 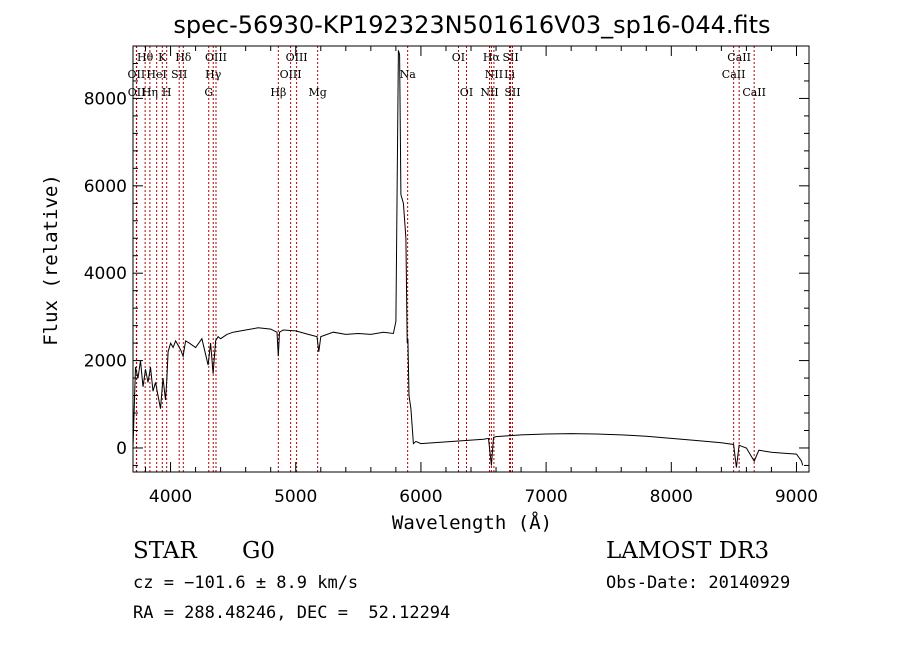 What do you see at coordinates (165, 551) in the screenshot?
I see `object-class: STAR` at bounding box center [165, 551].